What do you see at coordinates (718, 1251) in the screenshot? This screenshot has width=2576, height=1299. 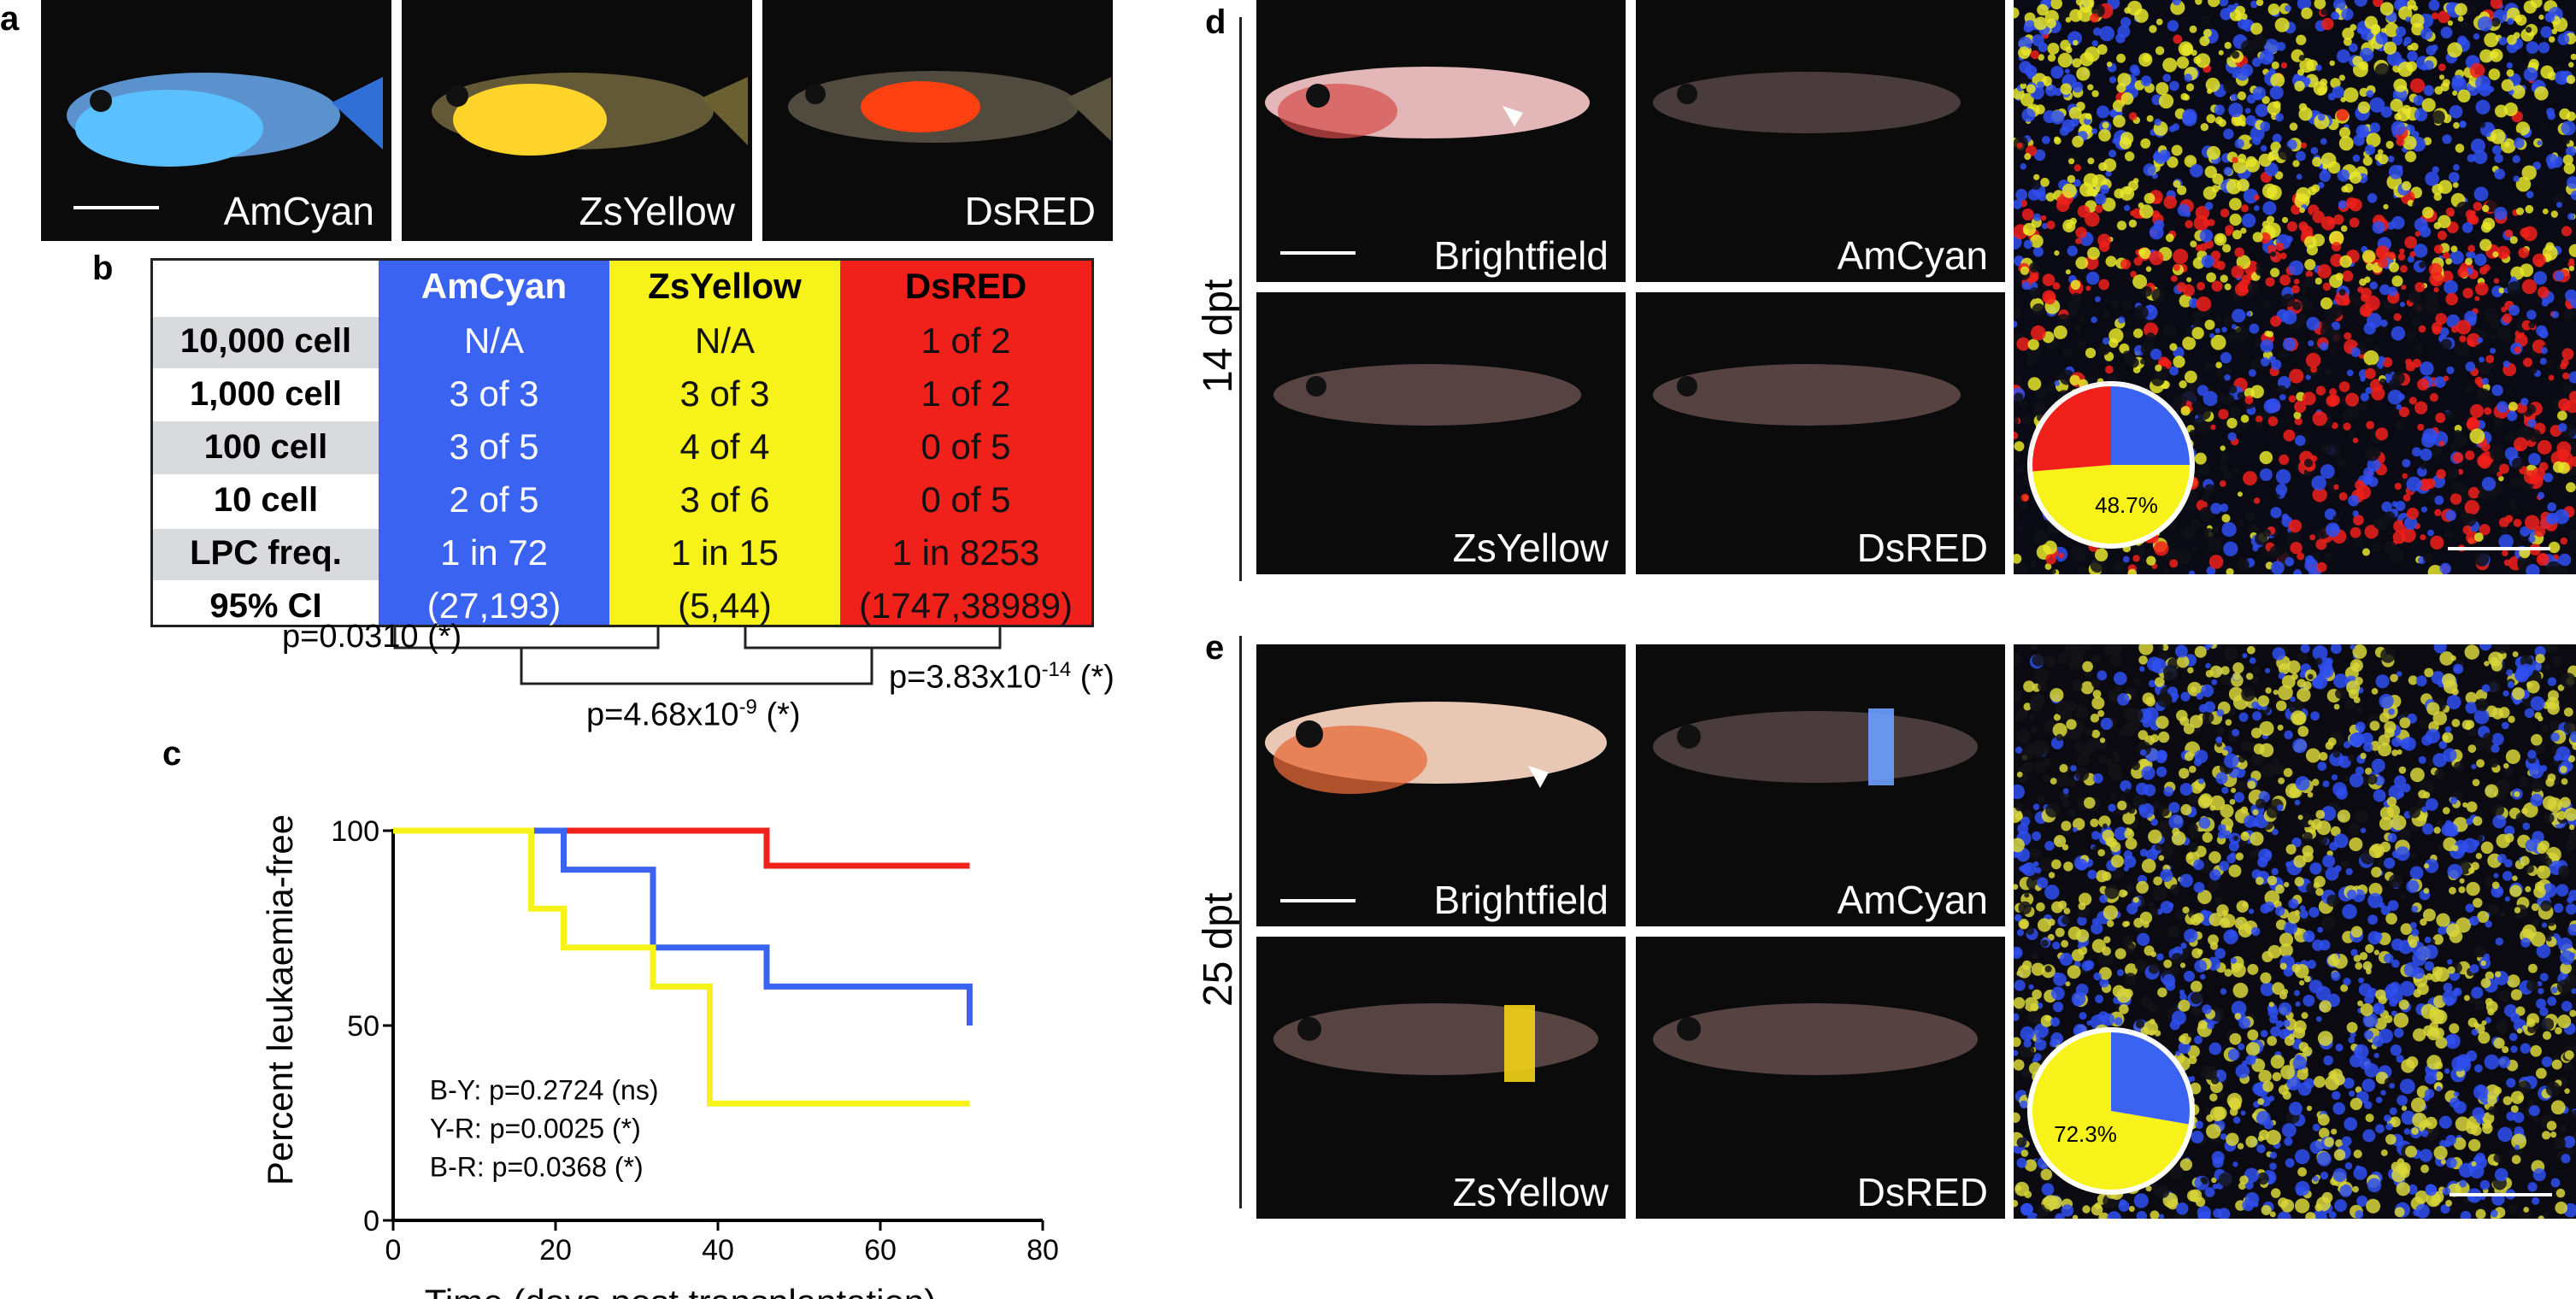 I see `x-tick-label: 40` at bounding box center [718, 1251].